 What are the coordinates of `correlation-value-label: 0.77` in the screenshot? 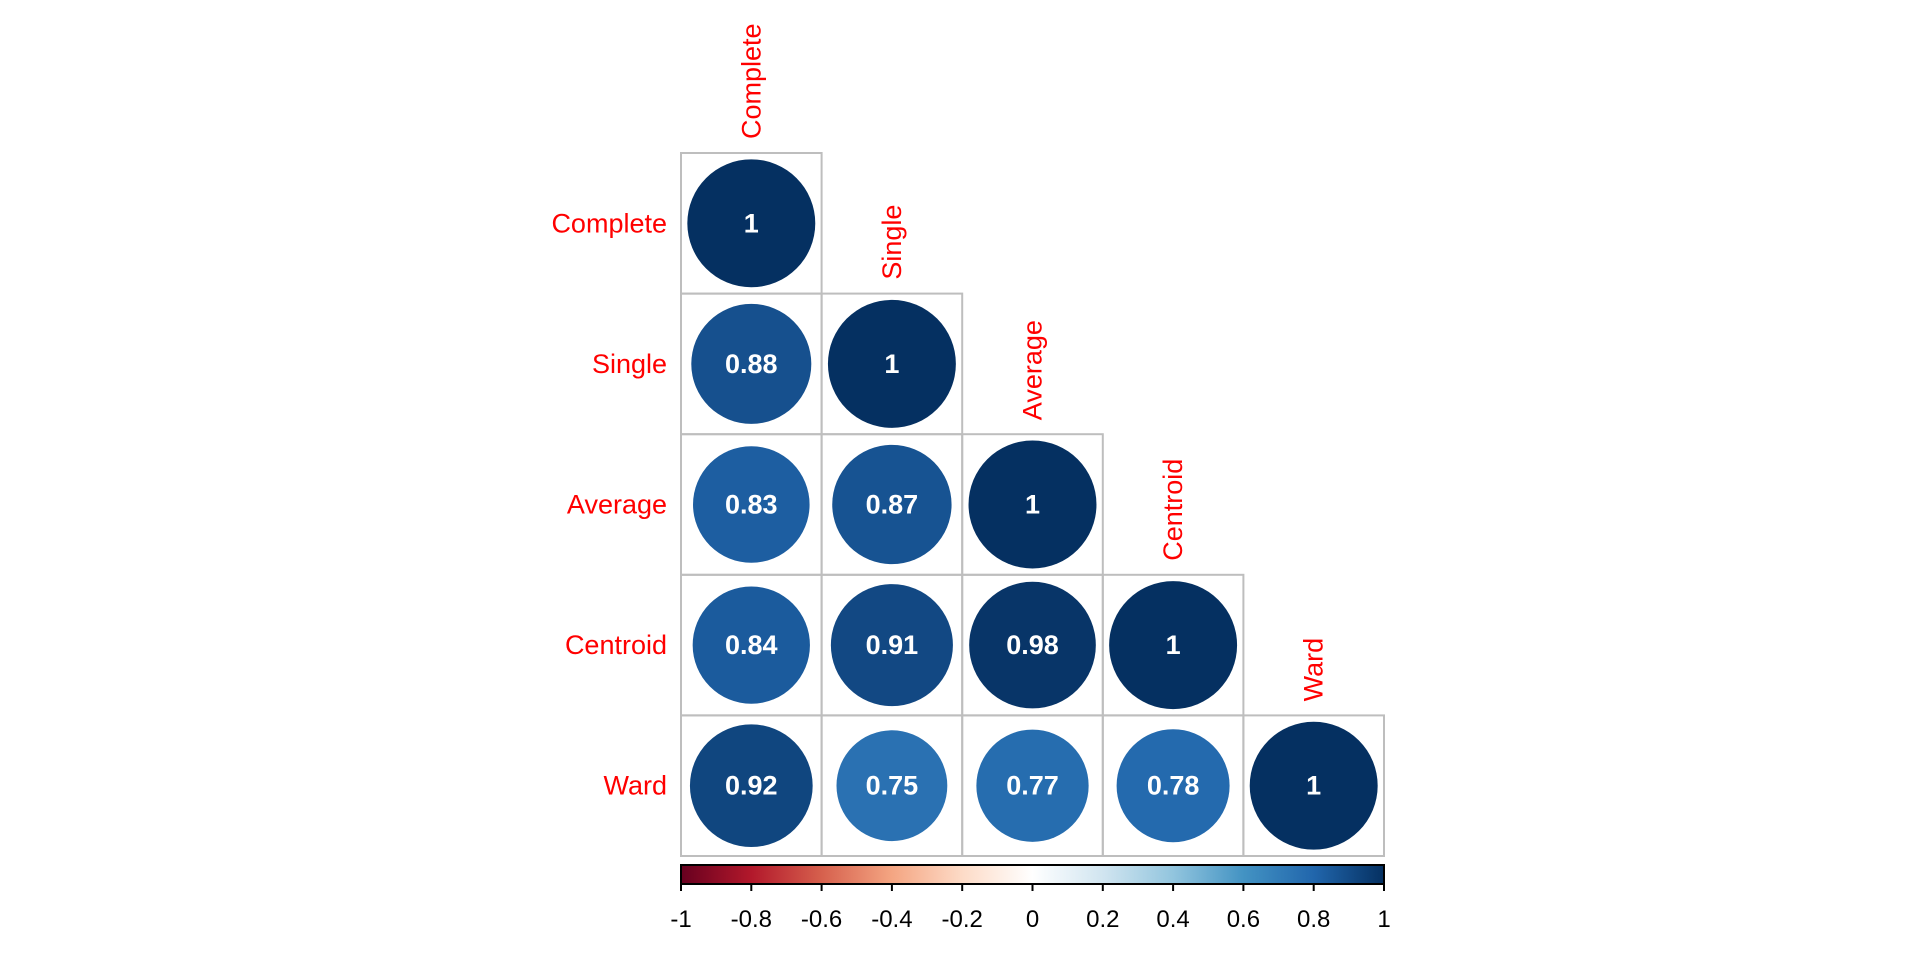 It's located at (1032, 786).